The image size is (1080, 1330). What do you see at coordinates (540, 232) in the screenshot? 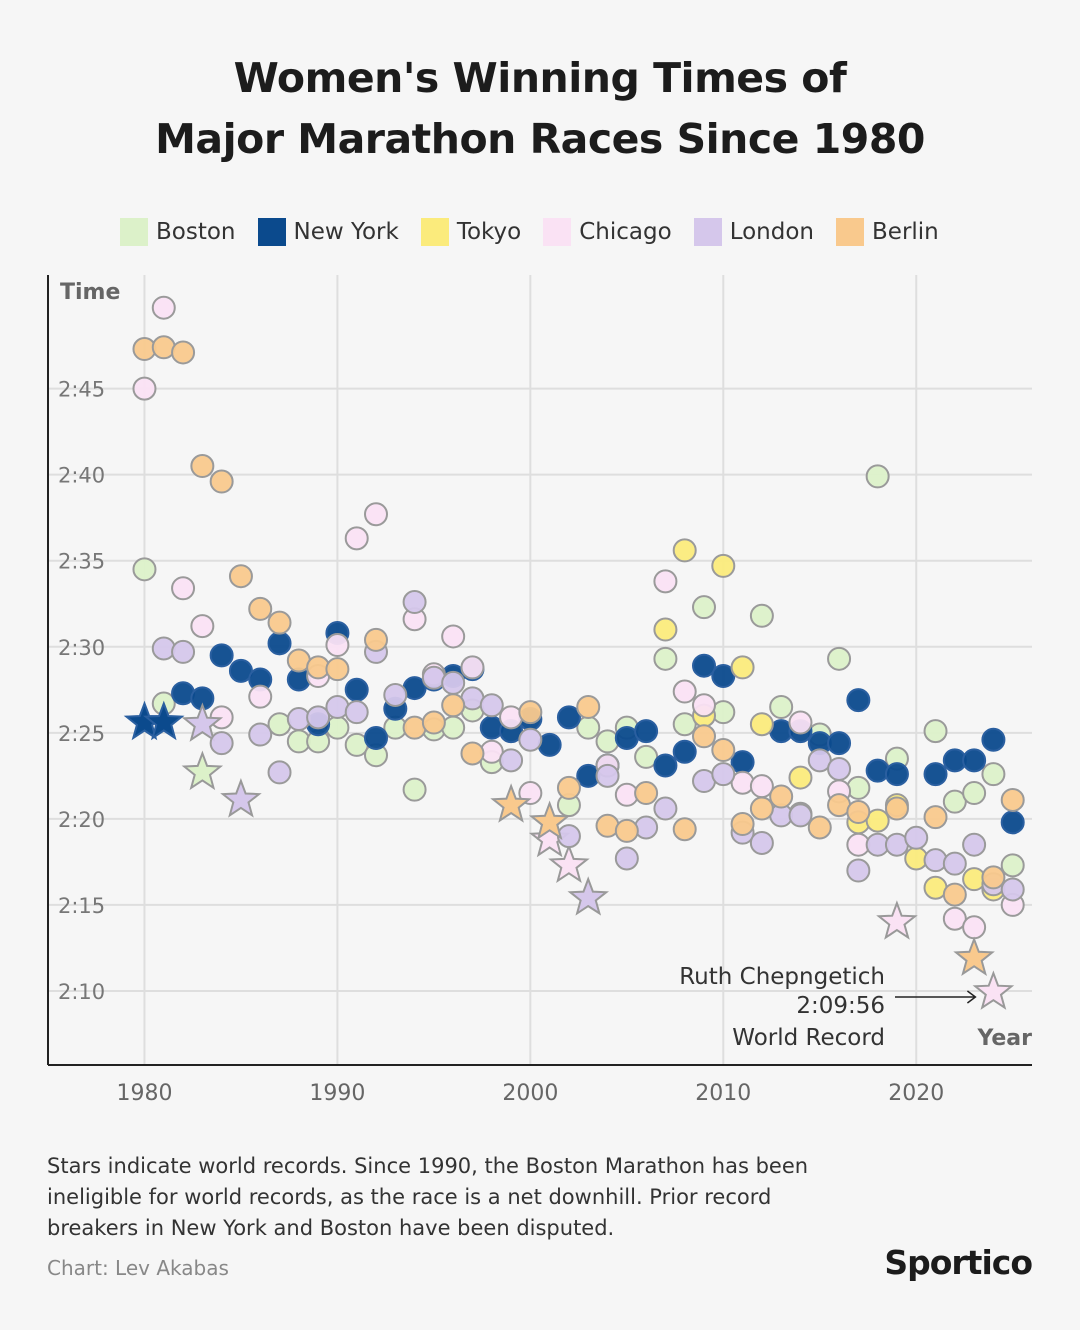
I see `legend: Boston New York Tokyo Chicago London Berlin` at bounding box center [540, 232].